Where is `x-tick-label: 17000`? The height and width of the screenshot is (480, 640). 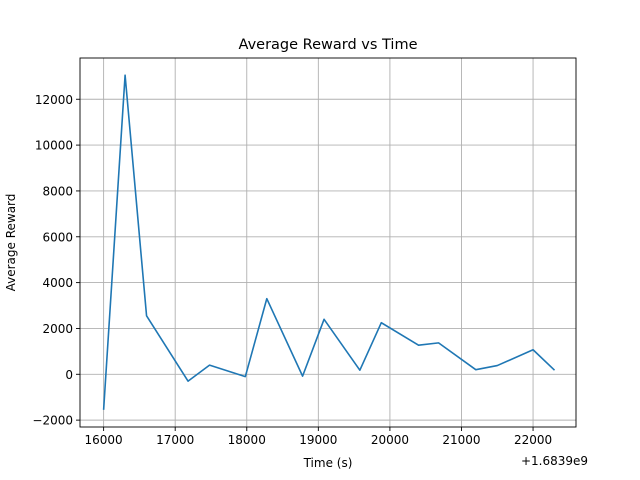
x-tick-label: 17000 is located at coordinates (175, 440).